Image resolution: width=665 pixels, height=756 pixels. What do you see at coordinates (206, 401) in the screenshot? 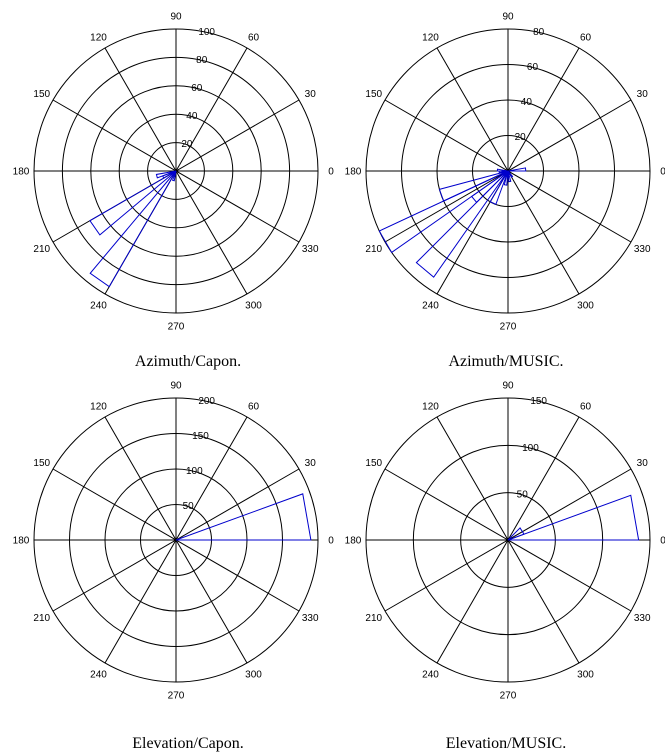
I see `radial-tick-label: 200` at bounding box center [206, 401].